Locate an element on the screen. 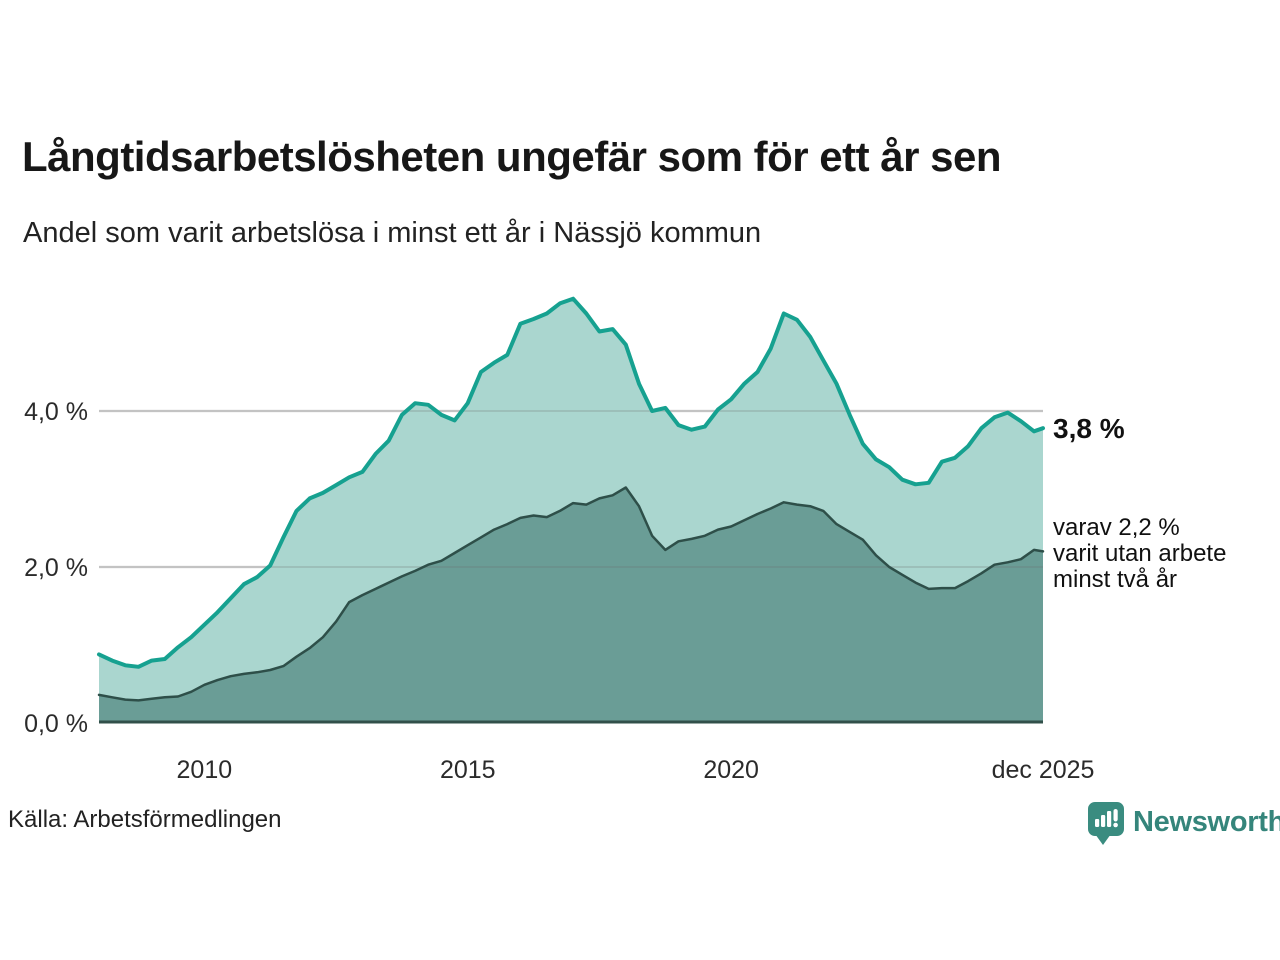 The height and width of the screenshot is (960, 1280). newsworthy-logo-icon is located at coordinates (1106, 823).